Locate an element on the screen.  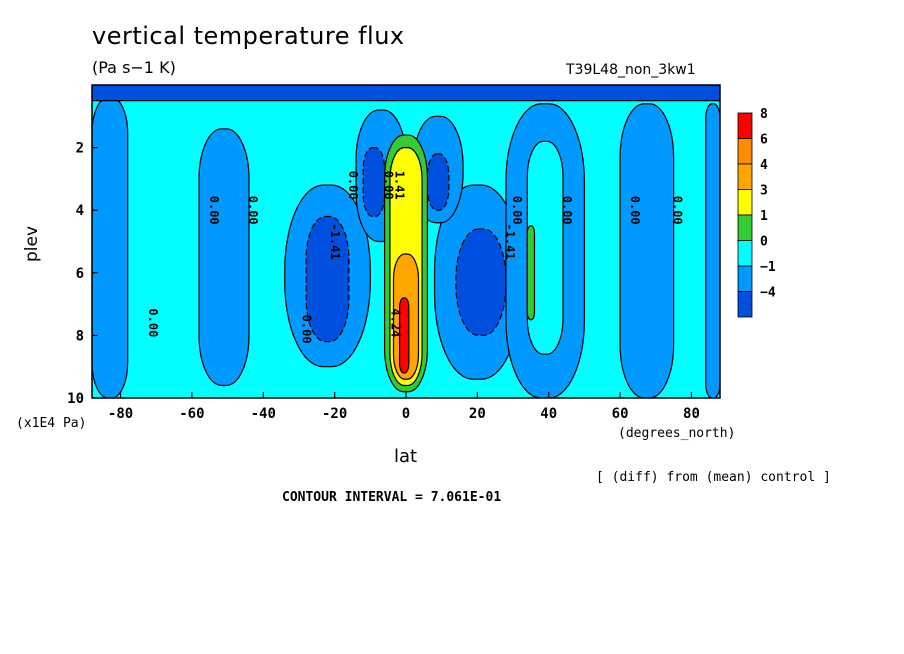
x-tick-label: -60 is located at coordinates (191, 414).